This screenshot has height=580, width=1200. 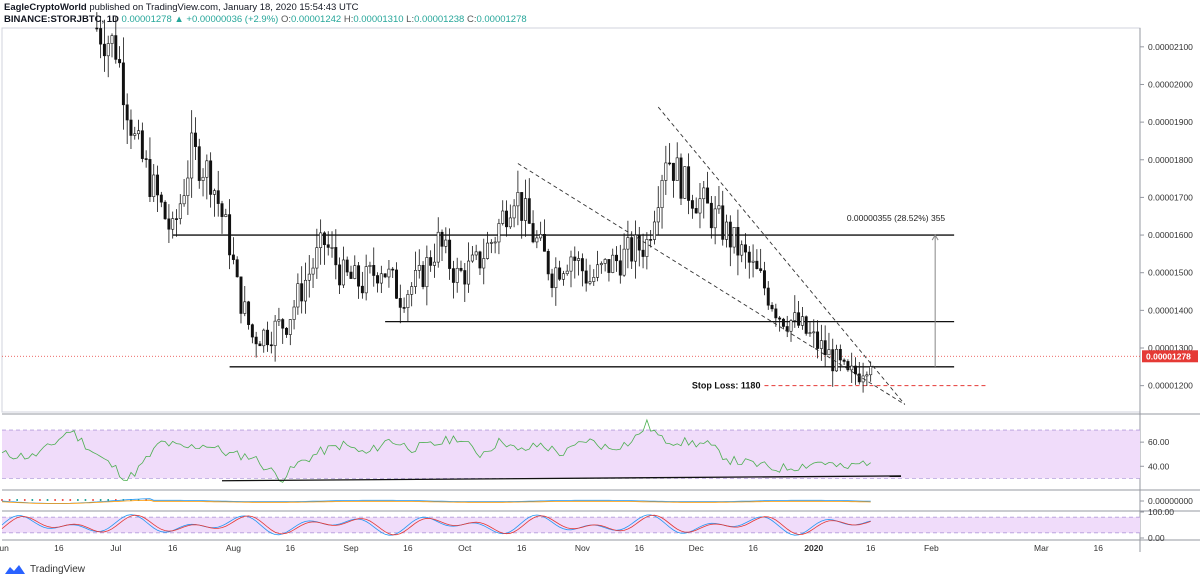 What do you see at coordinates (471, 19) in the screenshot?
I see `close-label: C:` at bounding box center [471, 19].